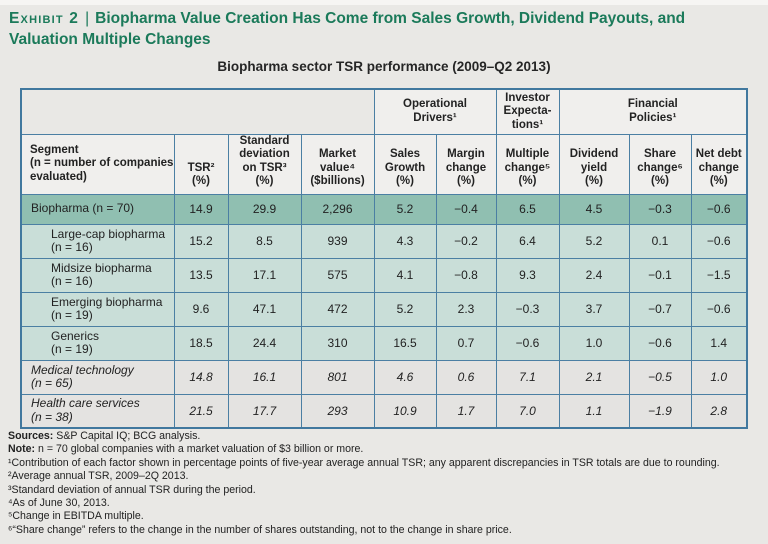  I want to click on value-cell: 10.9, so click(405, 411).